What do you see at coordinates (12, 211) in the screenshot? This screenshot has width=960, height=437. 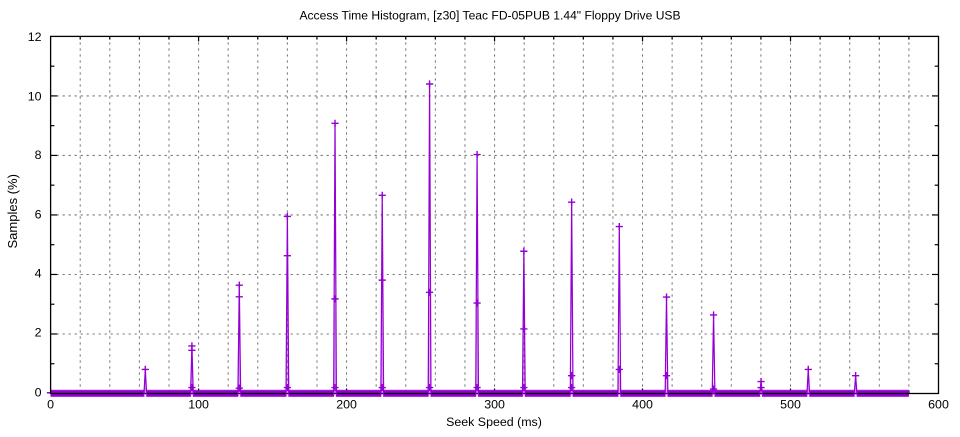 I see `svg-text: Samples (%)` at bounding box center [12, 211].